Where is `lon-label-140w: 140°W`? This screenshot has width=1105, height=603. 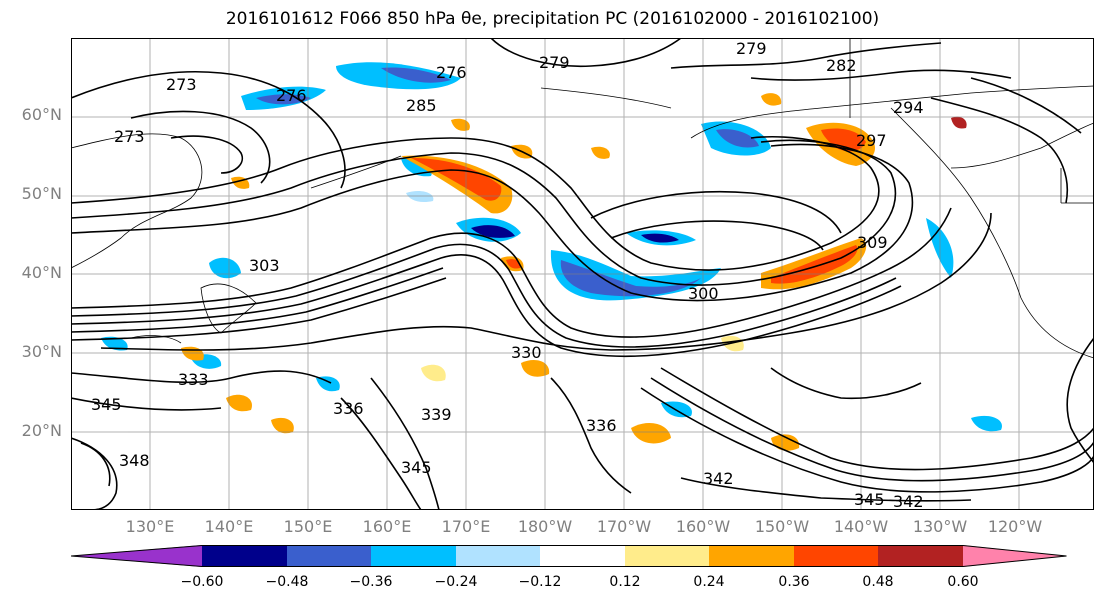
lon-label-140w: 140°W is located at coordinates (861, 526).